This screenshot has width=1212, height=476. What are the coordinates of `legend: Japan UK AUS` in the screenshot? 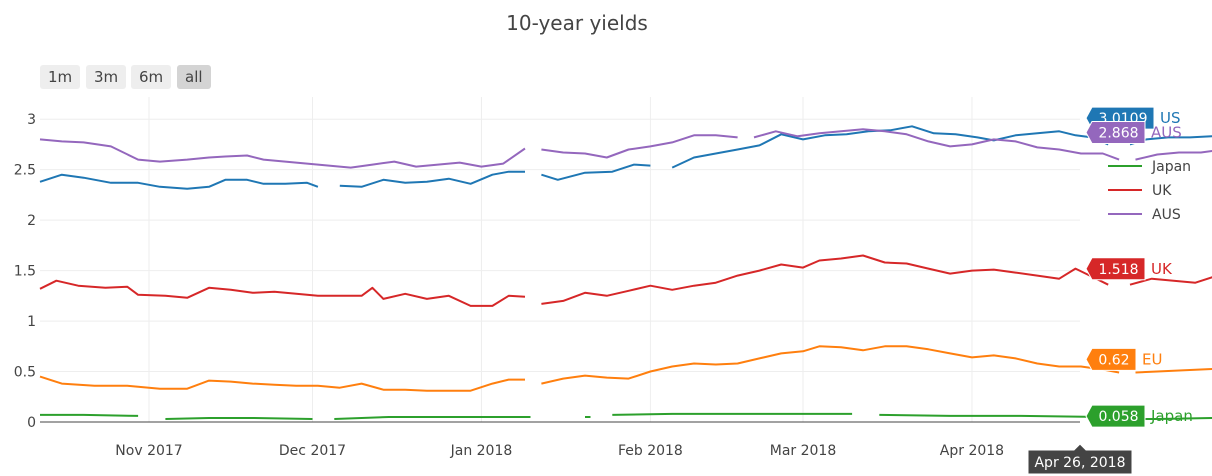 It's located at (1149, 191).